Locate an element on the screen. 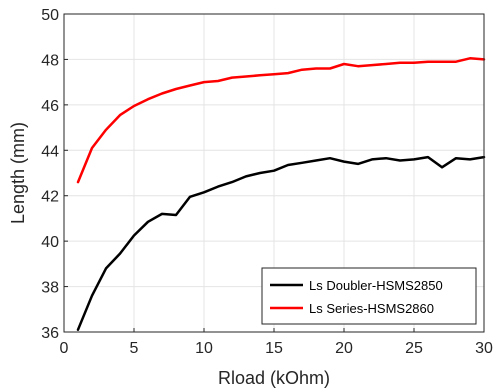 This screenshot has height=390, width=496. y-axis-label: Length (mm) is located at coordinates (18, 173).